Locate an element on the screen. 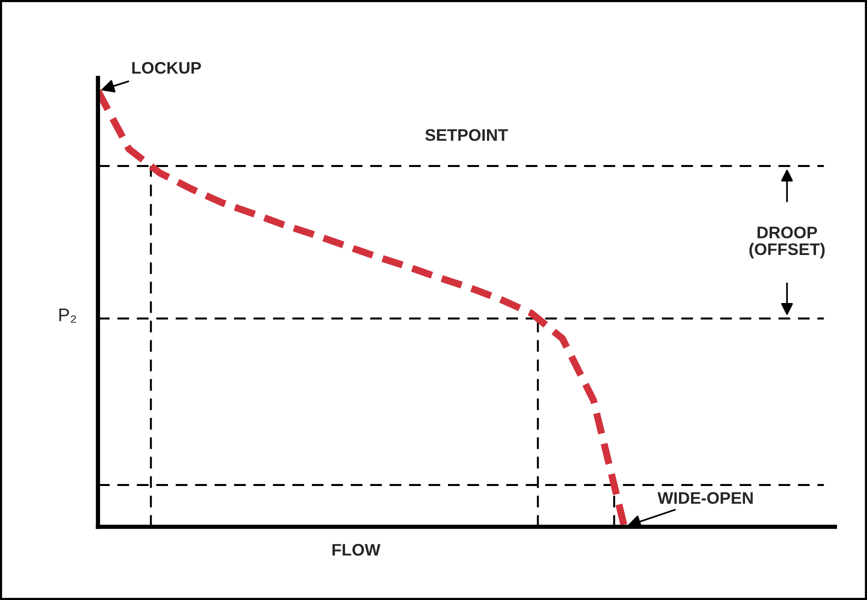  text: DROOP (OFFSET) is located at coordinates (787, 242).